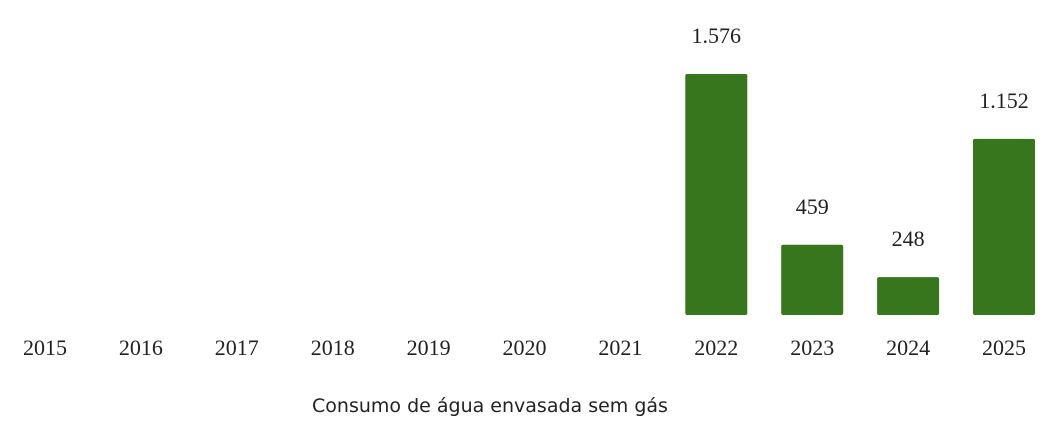  Describe the element at coordinates (812, 347) in the screenshot. I see `x-tick-label: 2023` at that location.